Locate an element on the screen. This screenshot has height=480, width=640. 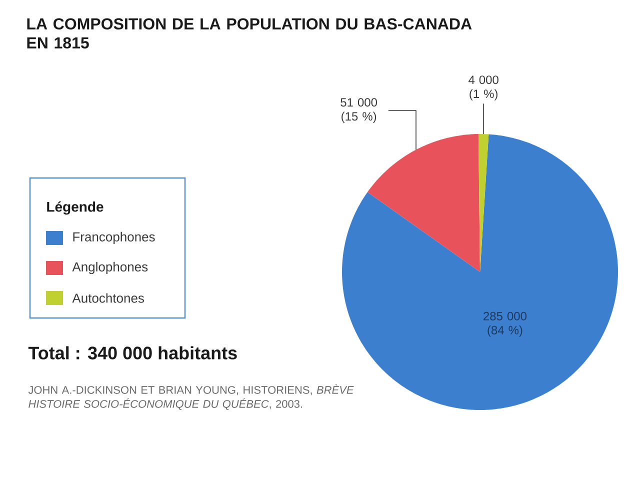
data-label: 4 000 (1 %) is located at coordinates (483, 88).